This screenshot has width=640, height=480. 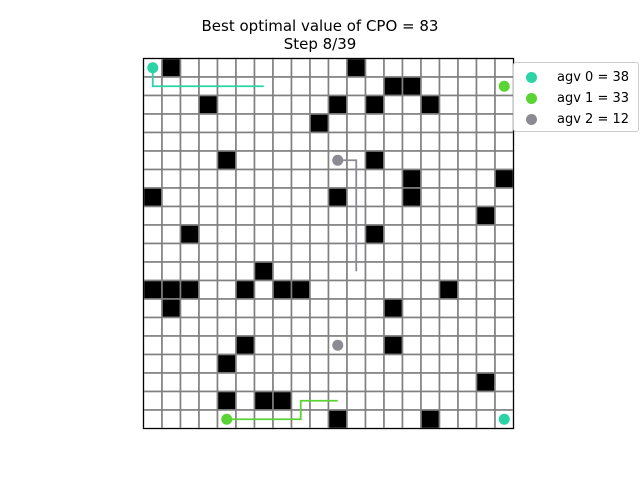 What do you see at coordinates (571, 77) in the screenshot?
I see `legend-item-agv-0: agv 0 = 38` at bounding box center [571, 77].